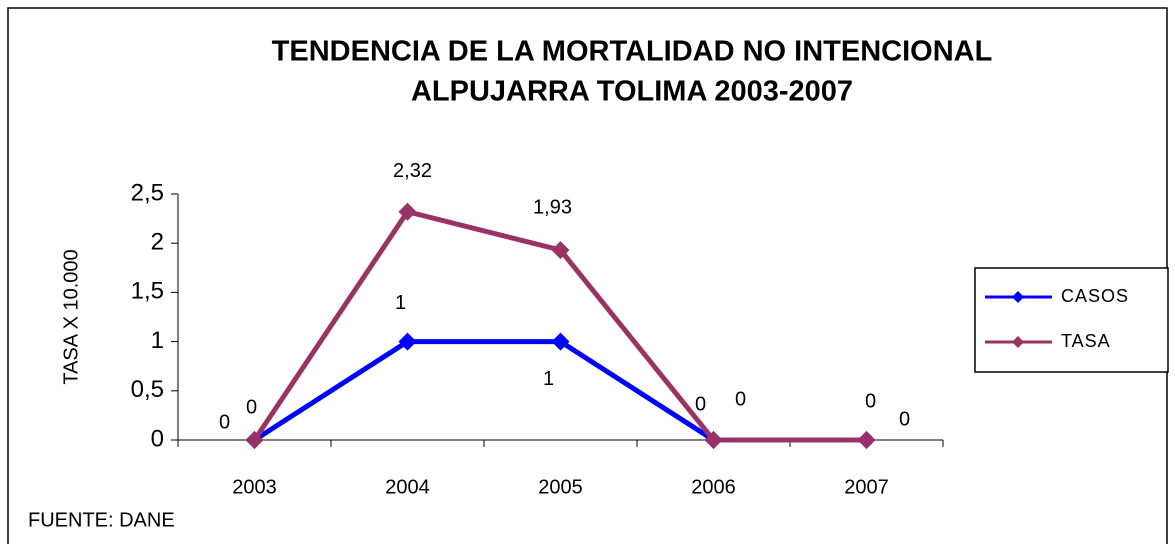 The image size is (1175, 544). Describe the element at coordinates (147, 389) in the screenshot. I see `y-tick-label: 0,5` at that location.